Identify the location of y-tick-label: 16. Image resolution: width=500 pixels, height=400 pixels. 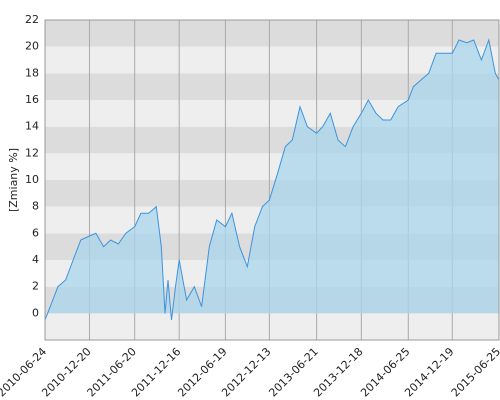
(32, 99).